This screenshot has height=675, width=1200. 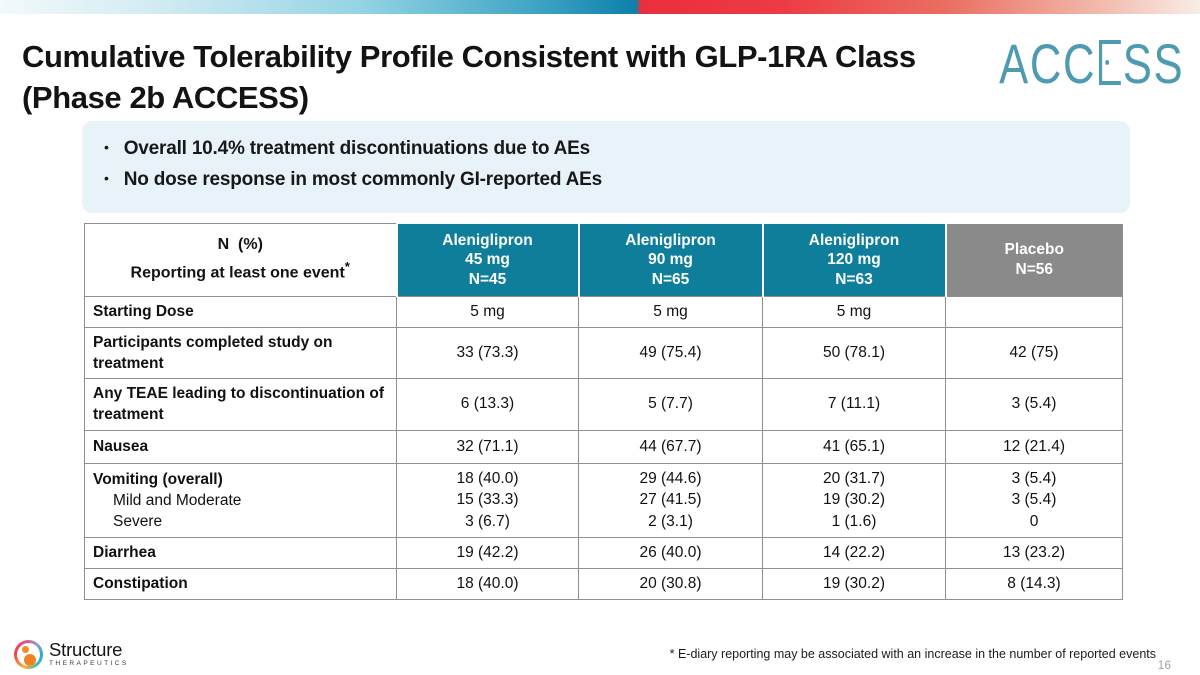 I want to click on structure-logo-inner, so click(x=28, y=654).